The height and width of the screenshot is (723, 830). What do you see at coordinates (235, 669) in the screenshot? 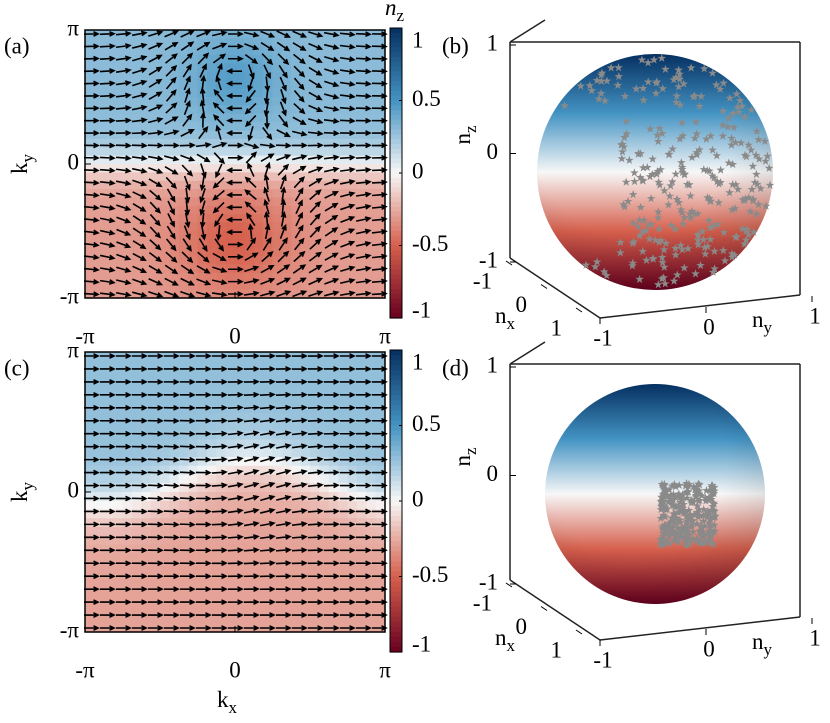
I see `x-tick-label: 0` at bounding box center [235, 669].